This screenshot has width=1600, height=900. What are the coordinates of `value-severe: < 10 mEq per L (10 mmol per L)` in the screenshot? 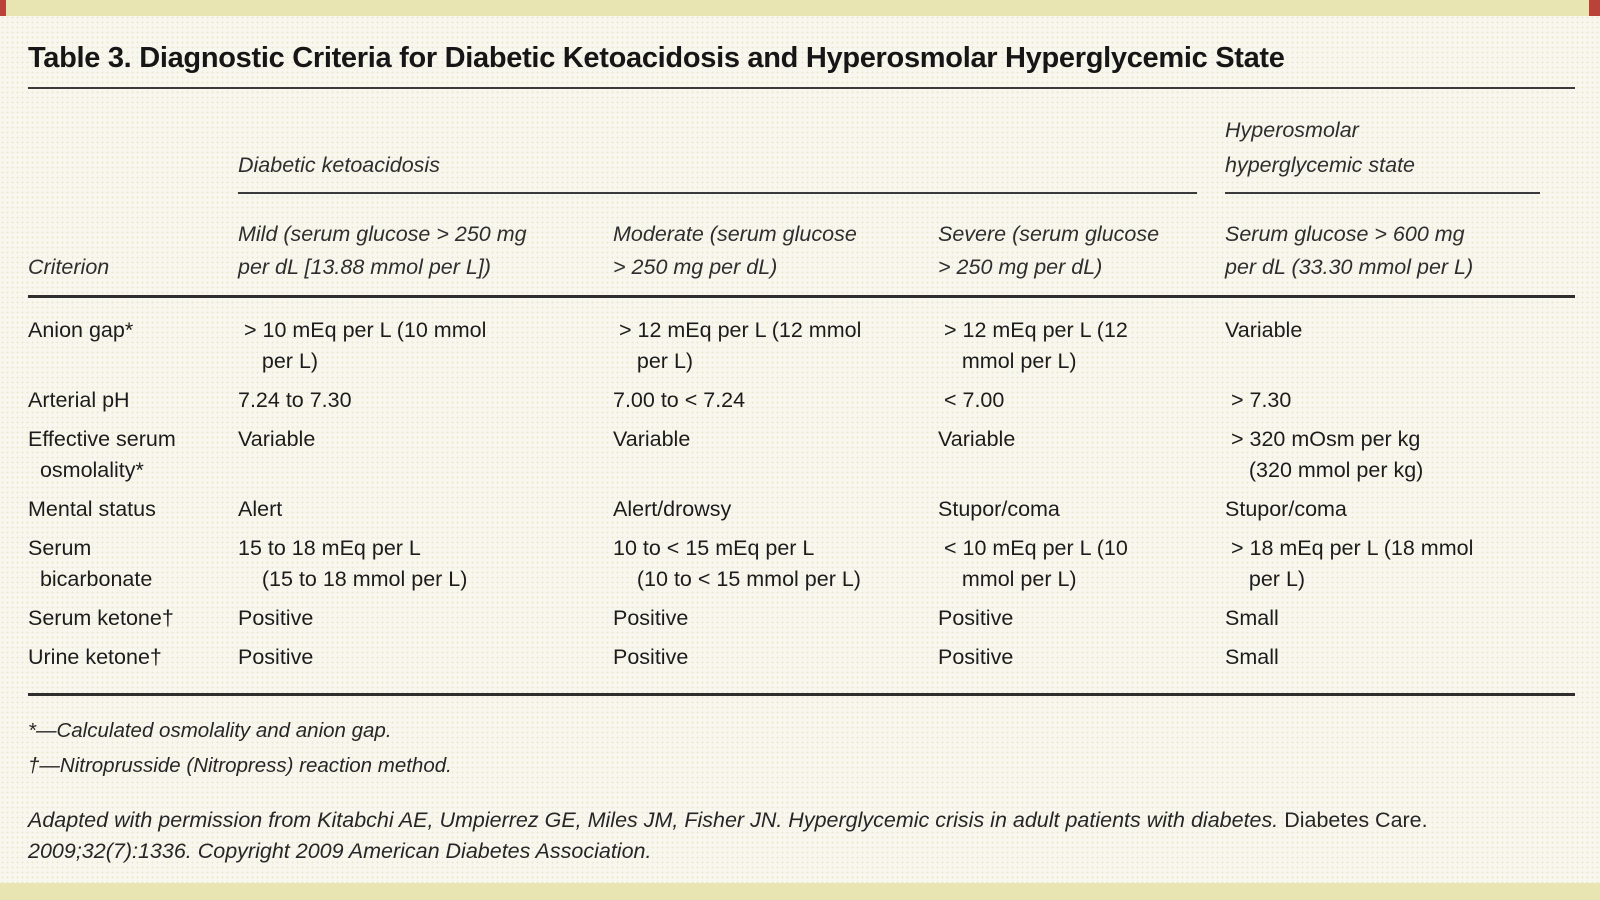 It's located at (1035, 563).